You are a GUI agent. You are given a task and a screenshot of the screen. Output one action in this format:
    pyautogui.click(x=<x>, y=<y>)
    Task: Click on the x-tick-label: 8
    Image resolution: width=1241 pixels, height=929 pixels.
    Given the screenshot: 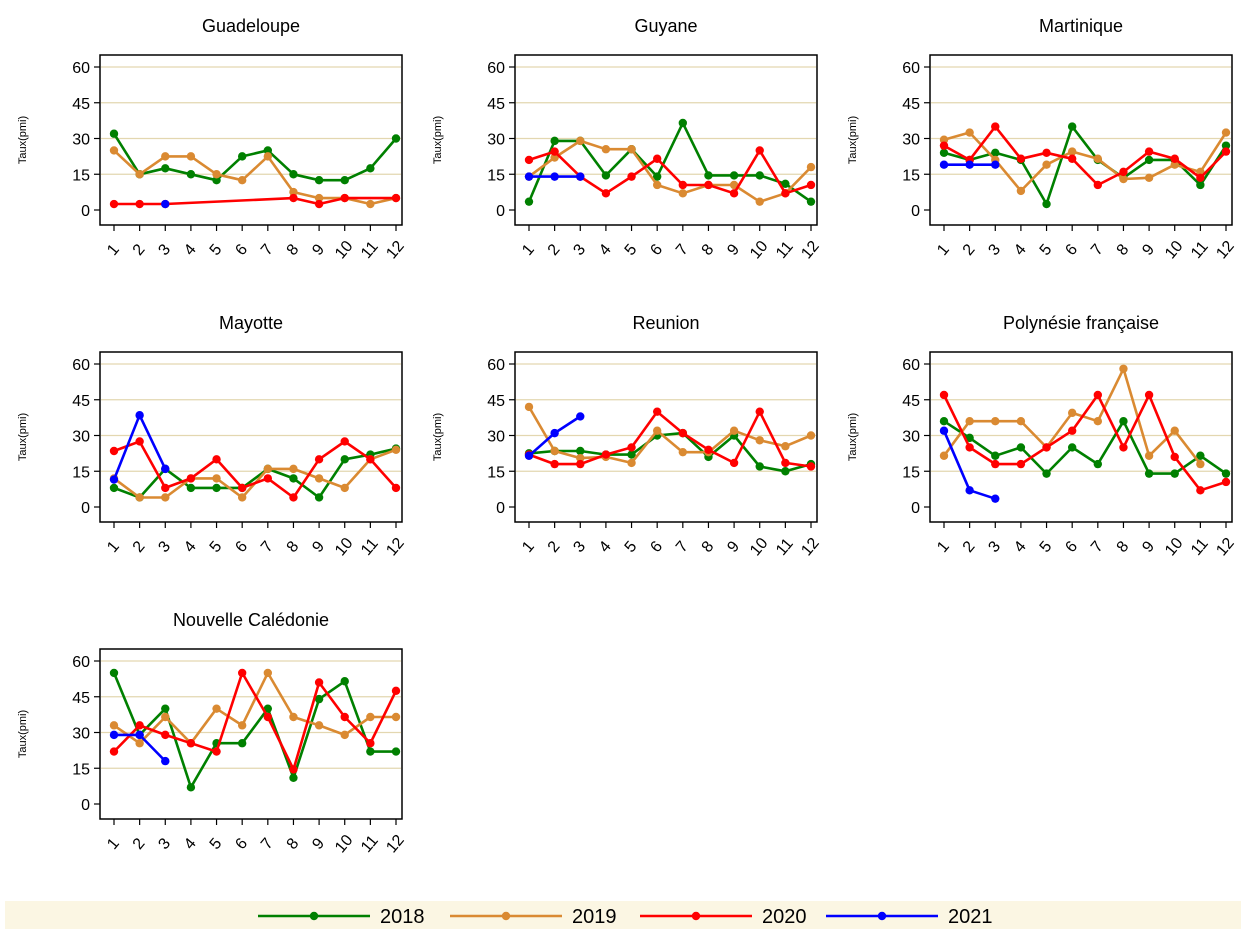 What is the action you would take?
    pyautogui.click(x=293, y=844)
    